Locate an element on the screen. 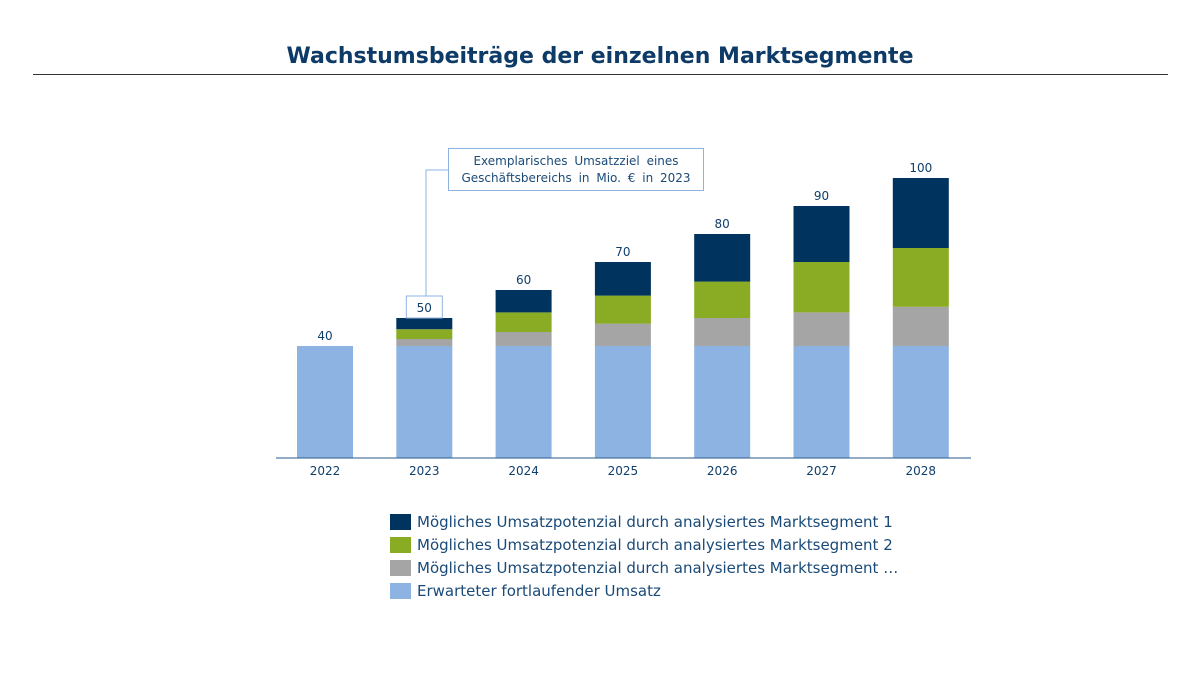 This screenshot has height=675, width=1200. bar-segment-2023-s2 is located at coordinates (424, 334).